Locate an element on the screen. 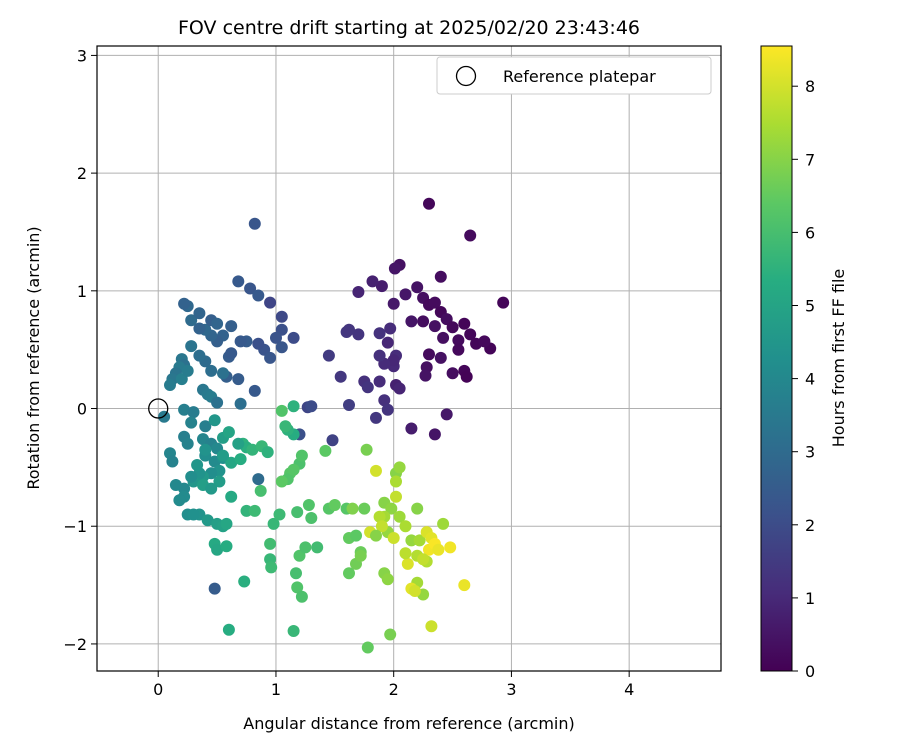 This screenshot has height=750, width=900. x-axis-title: Angular distance from reference (arcmin) is located at coordinates (408, 723).